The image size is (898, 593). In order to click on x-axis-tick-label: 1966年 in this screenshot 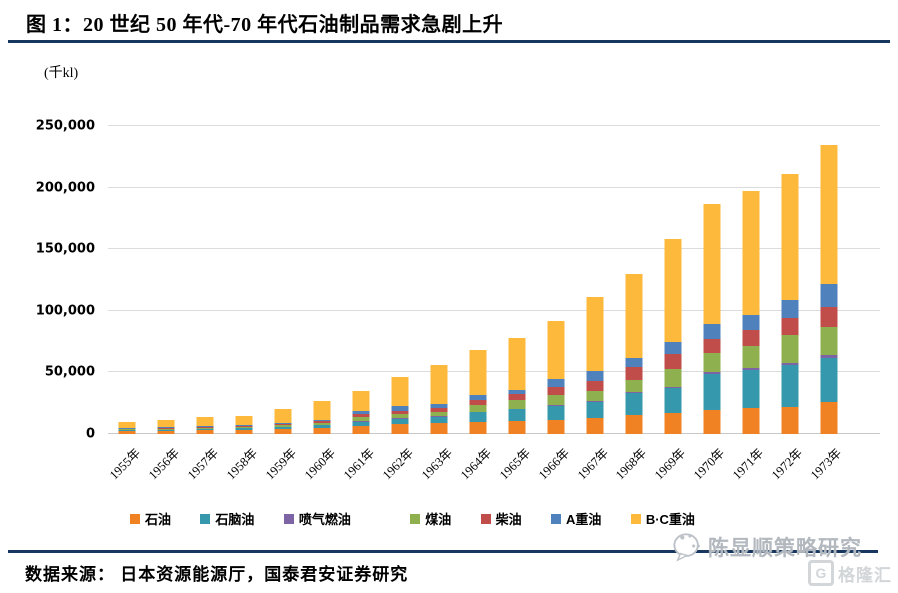, I will do `click(553, 464)`.